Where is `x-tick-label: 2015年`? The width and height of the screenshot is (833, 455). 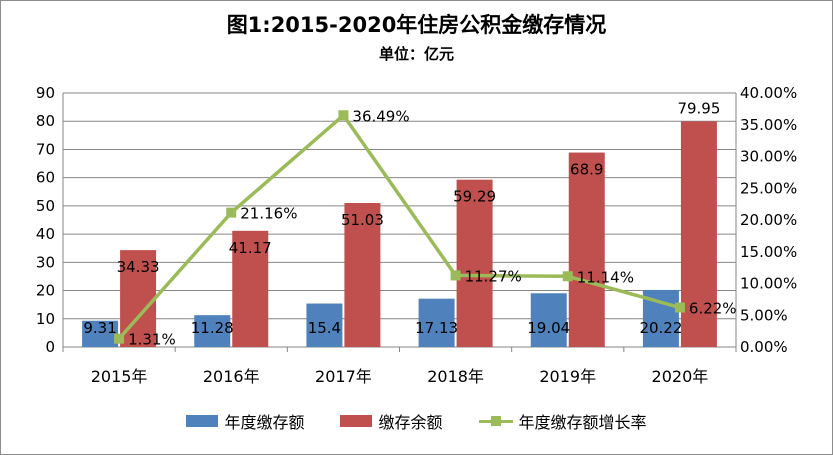
x-tick-label: 2015年 is located at coordinates (119, 376).